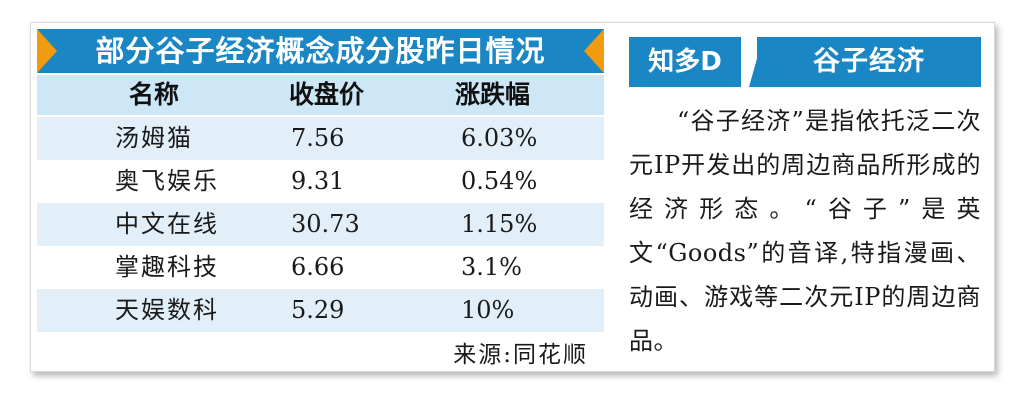 The width and height of the screenshot is (1021, 400). I want to click on topic-box, so click(869, 62).